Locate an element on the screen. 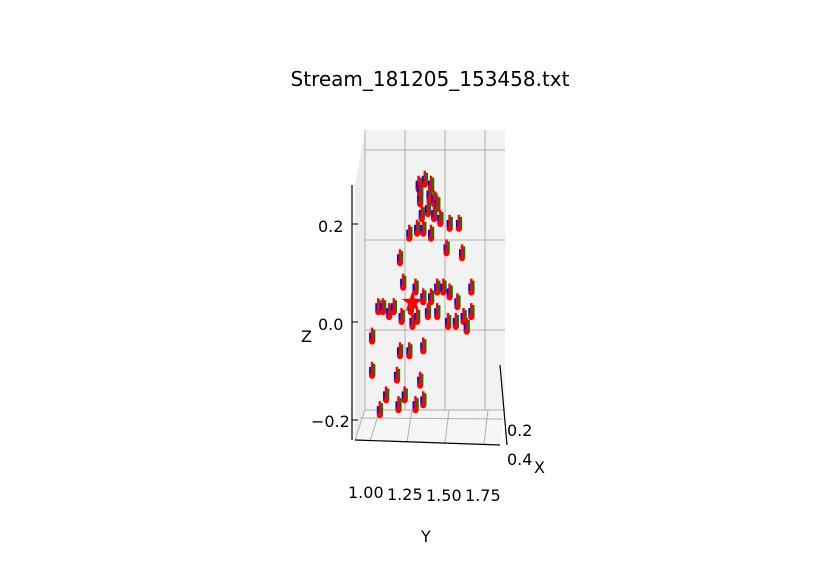 This screenshot has height=568, width=837. chart-title: Stream_181205_153458.txt is located at coordinates (430, 79).